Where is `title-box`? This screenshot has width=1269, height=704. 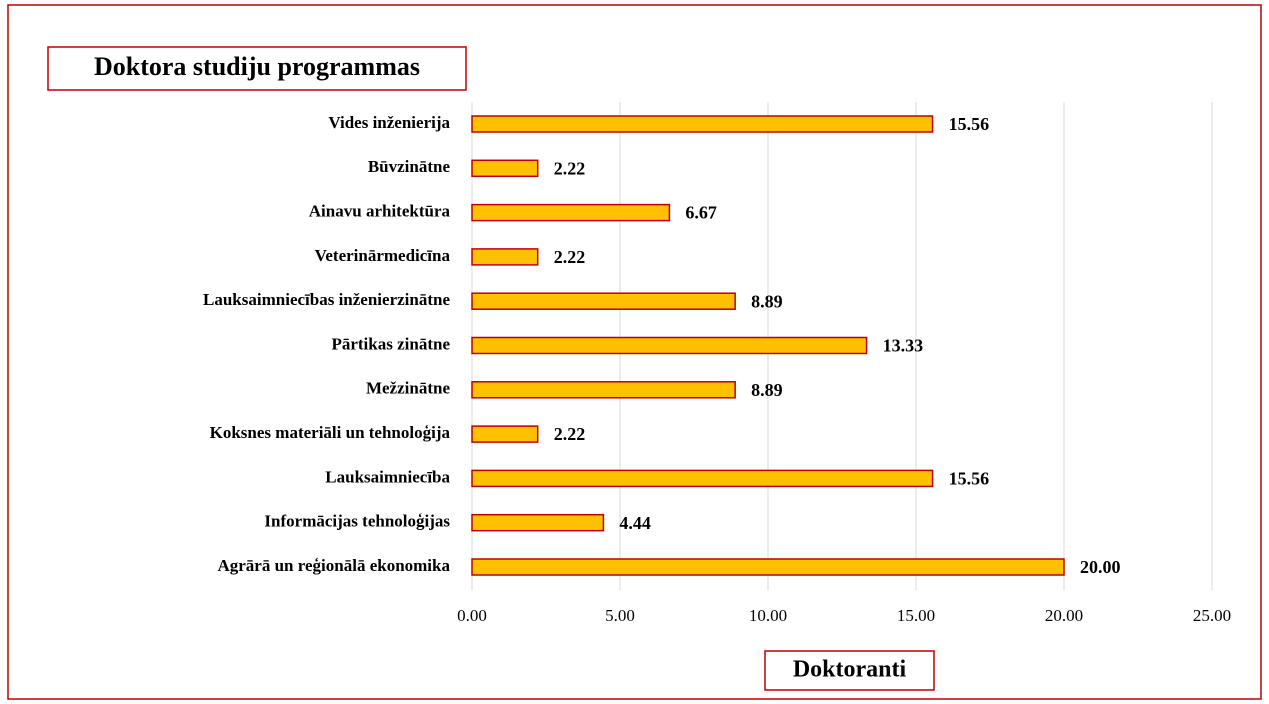
title-box is located at coordinates (257, 68).